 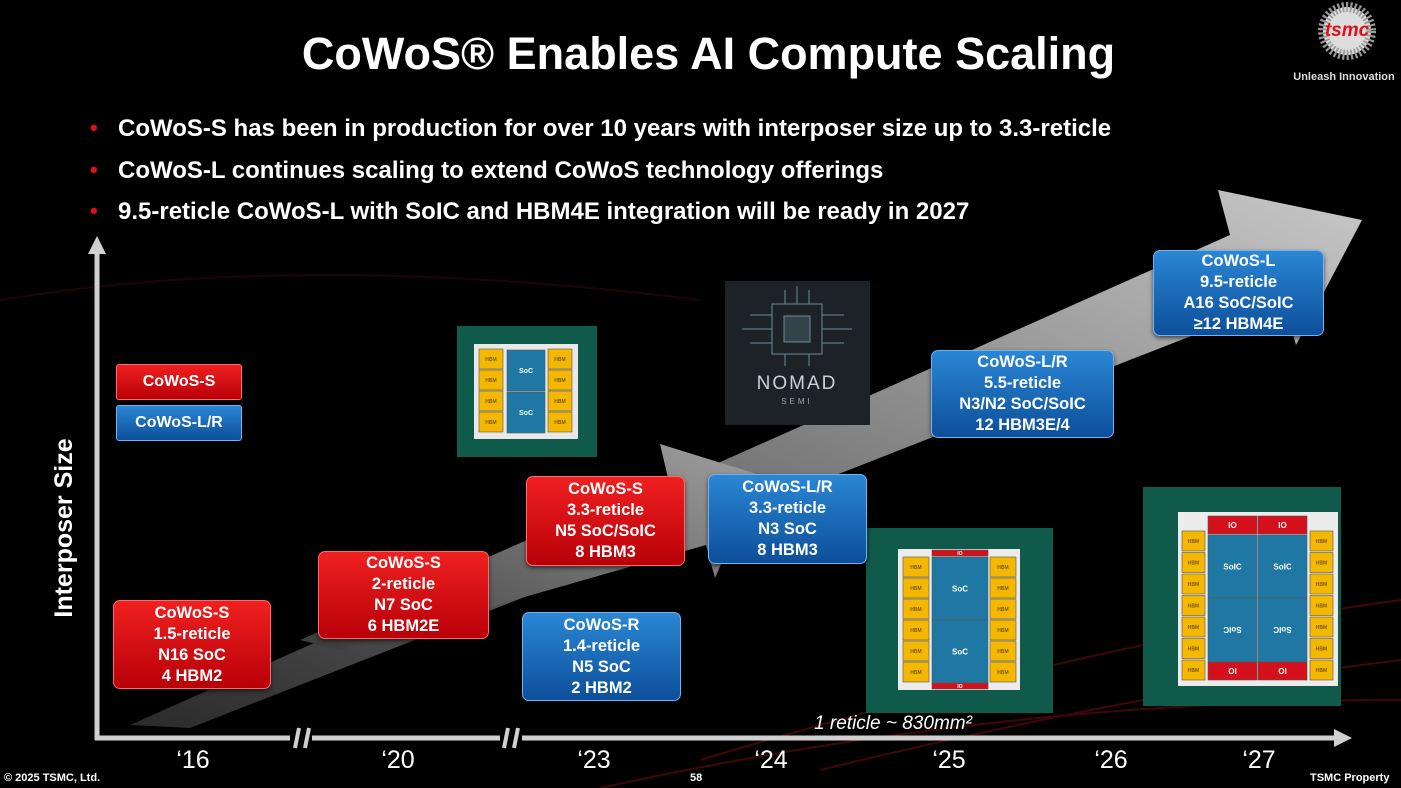 What do you see at coordinates (787, 519) in the screenshot?
I see `node-box: CoWoS-L/R 3.3-reticle N3 SoC 8 HBM3` at bounding box center [787, 519].